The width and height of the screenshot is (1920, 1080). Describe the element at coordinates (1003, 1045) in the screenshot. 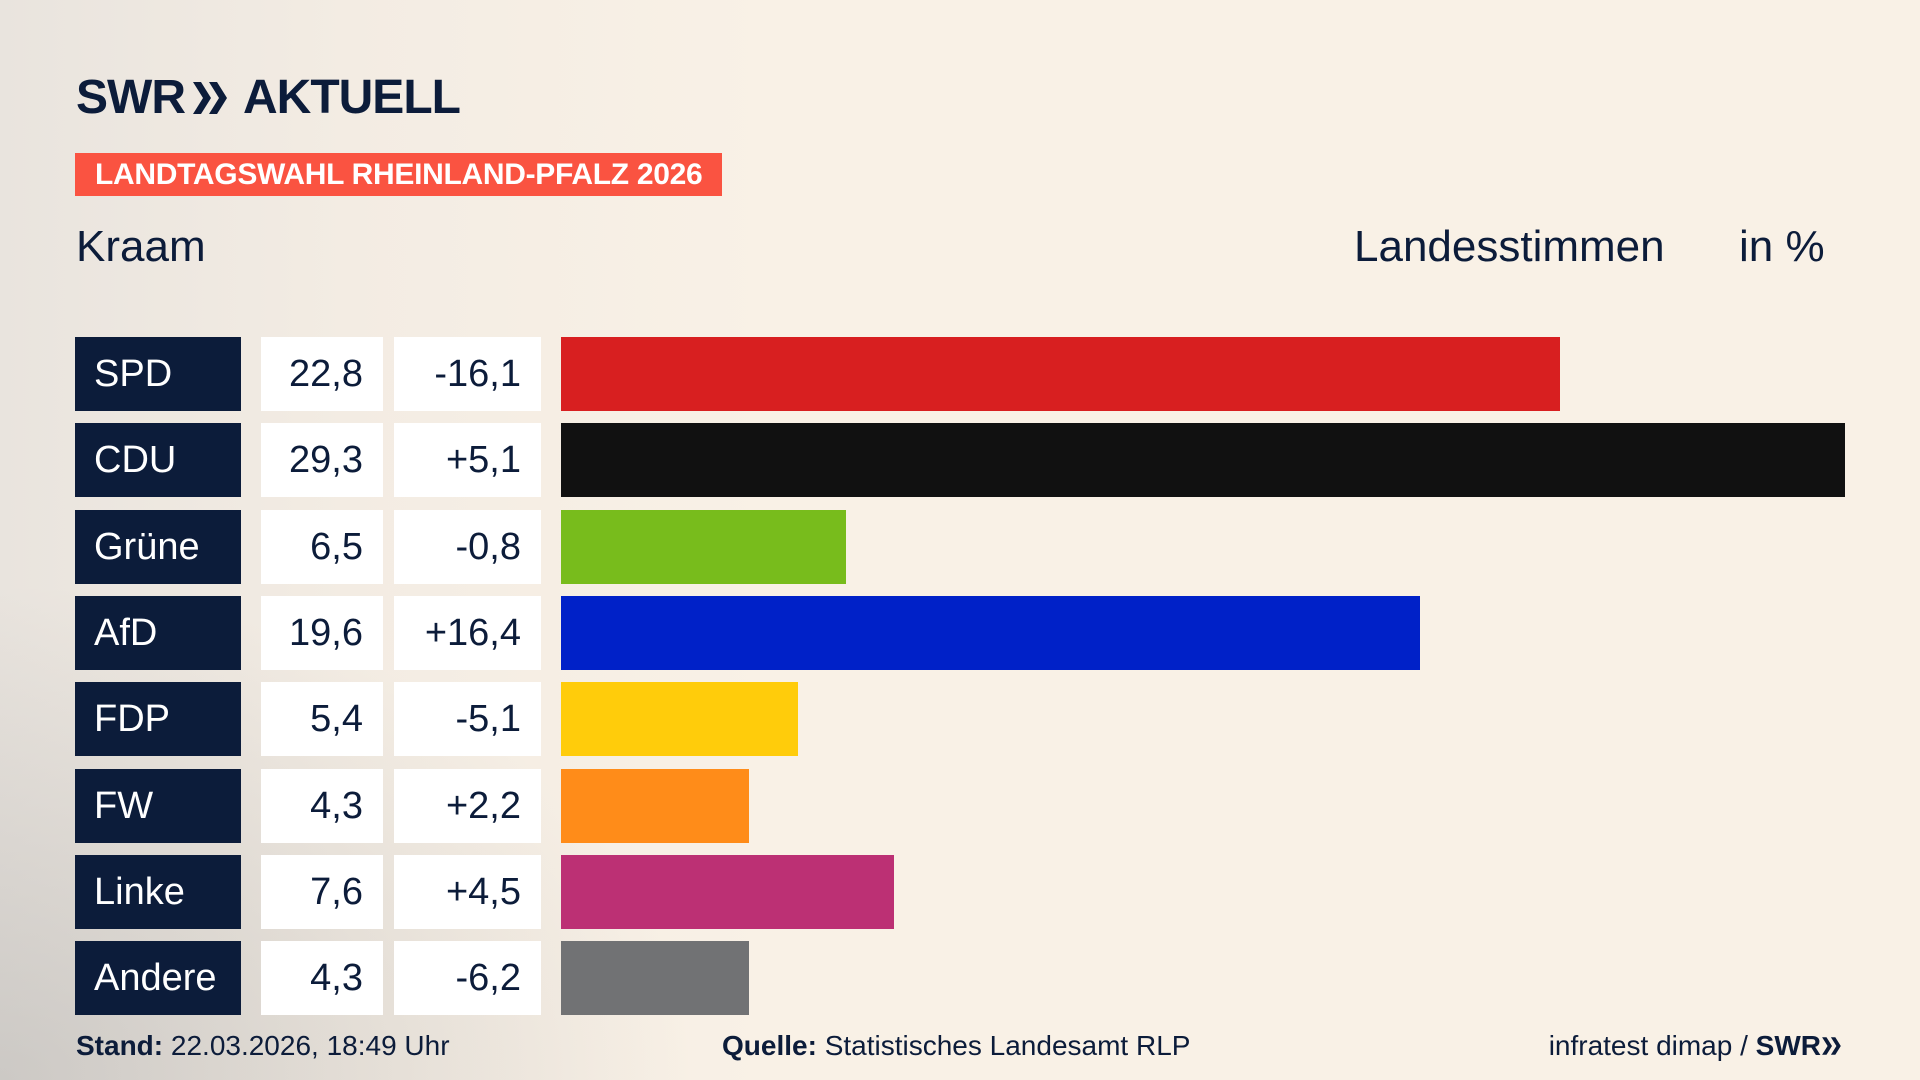

I see `source-value: Statistisches Landesamt RLP` at that location.